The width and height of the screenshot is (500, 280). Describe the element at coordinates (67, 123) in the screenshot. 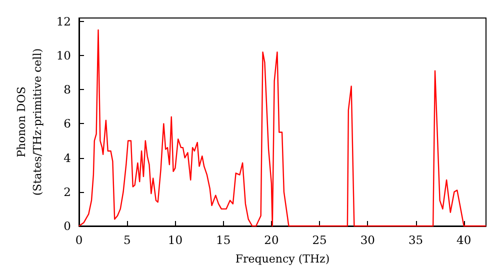

I see `y-tick-label: 6` at that location.